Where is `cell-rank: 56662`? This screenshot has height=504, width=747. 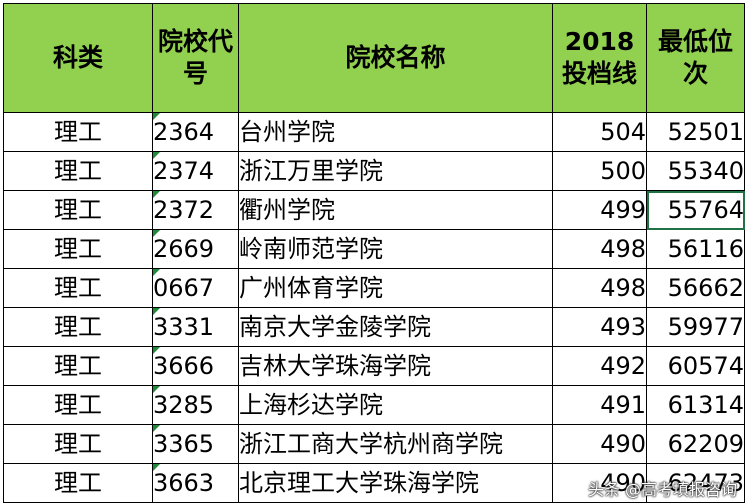
cell-rank: 56662 is located at coordinates (695, 288).